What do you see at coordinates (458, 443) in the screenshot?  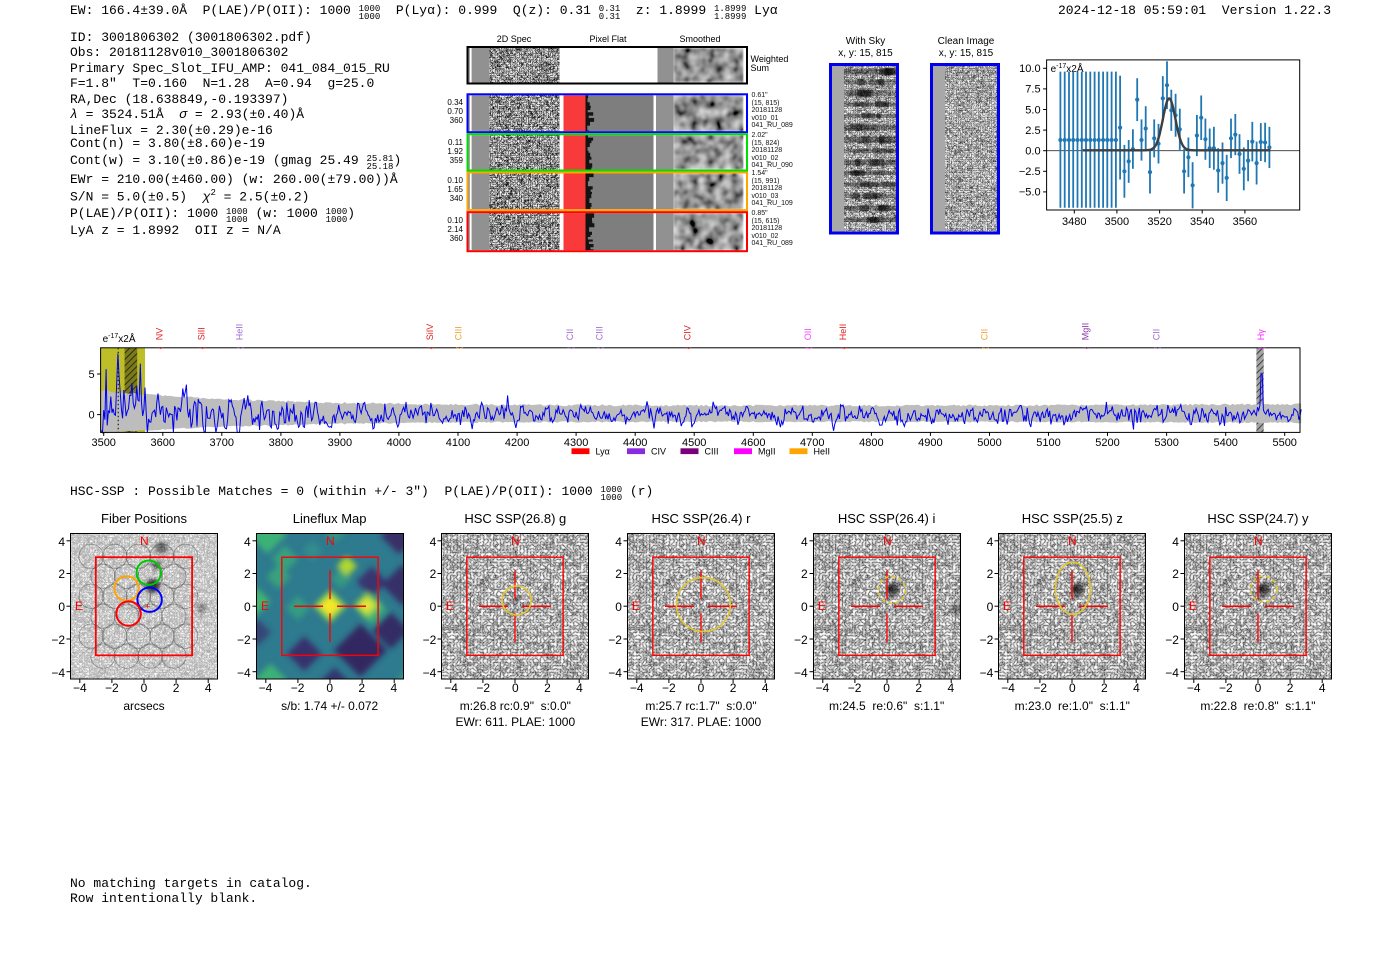 I see `svg-text: 4100` at bounding box center [458, 443].